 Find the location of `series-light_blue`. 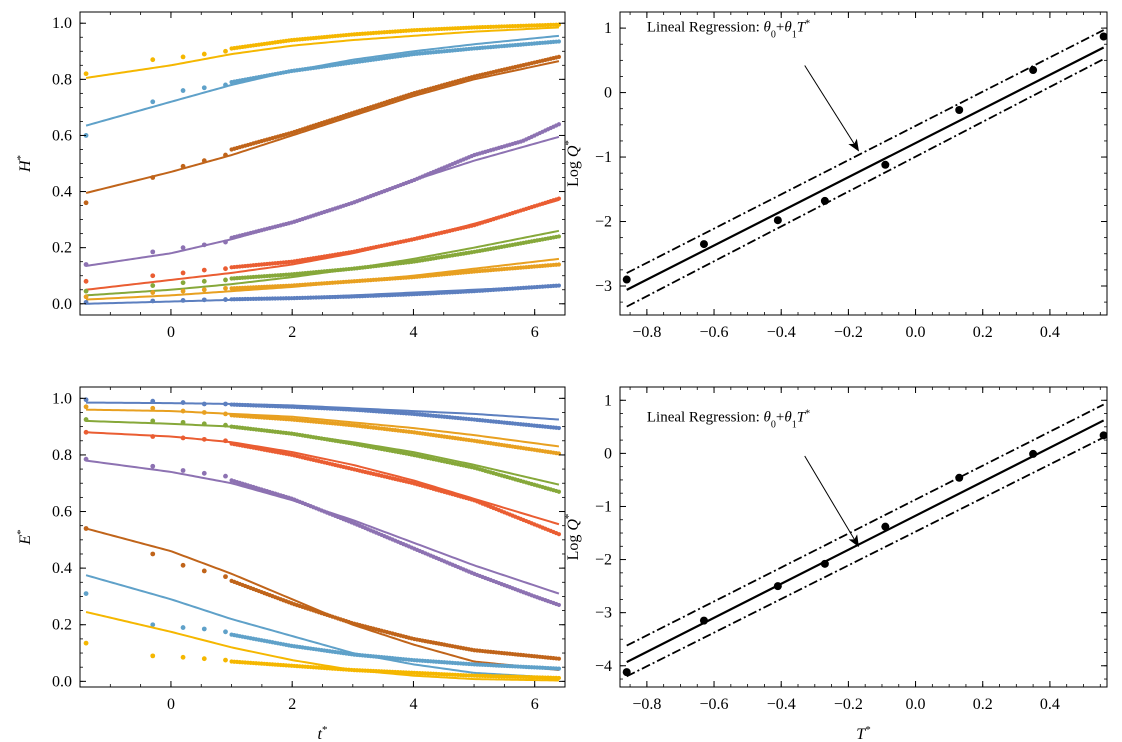

series-light_blue is located at coordinates (322, 626).